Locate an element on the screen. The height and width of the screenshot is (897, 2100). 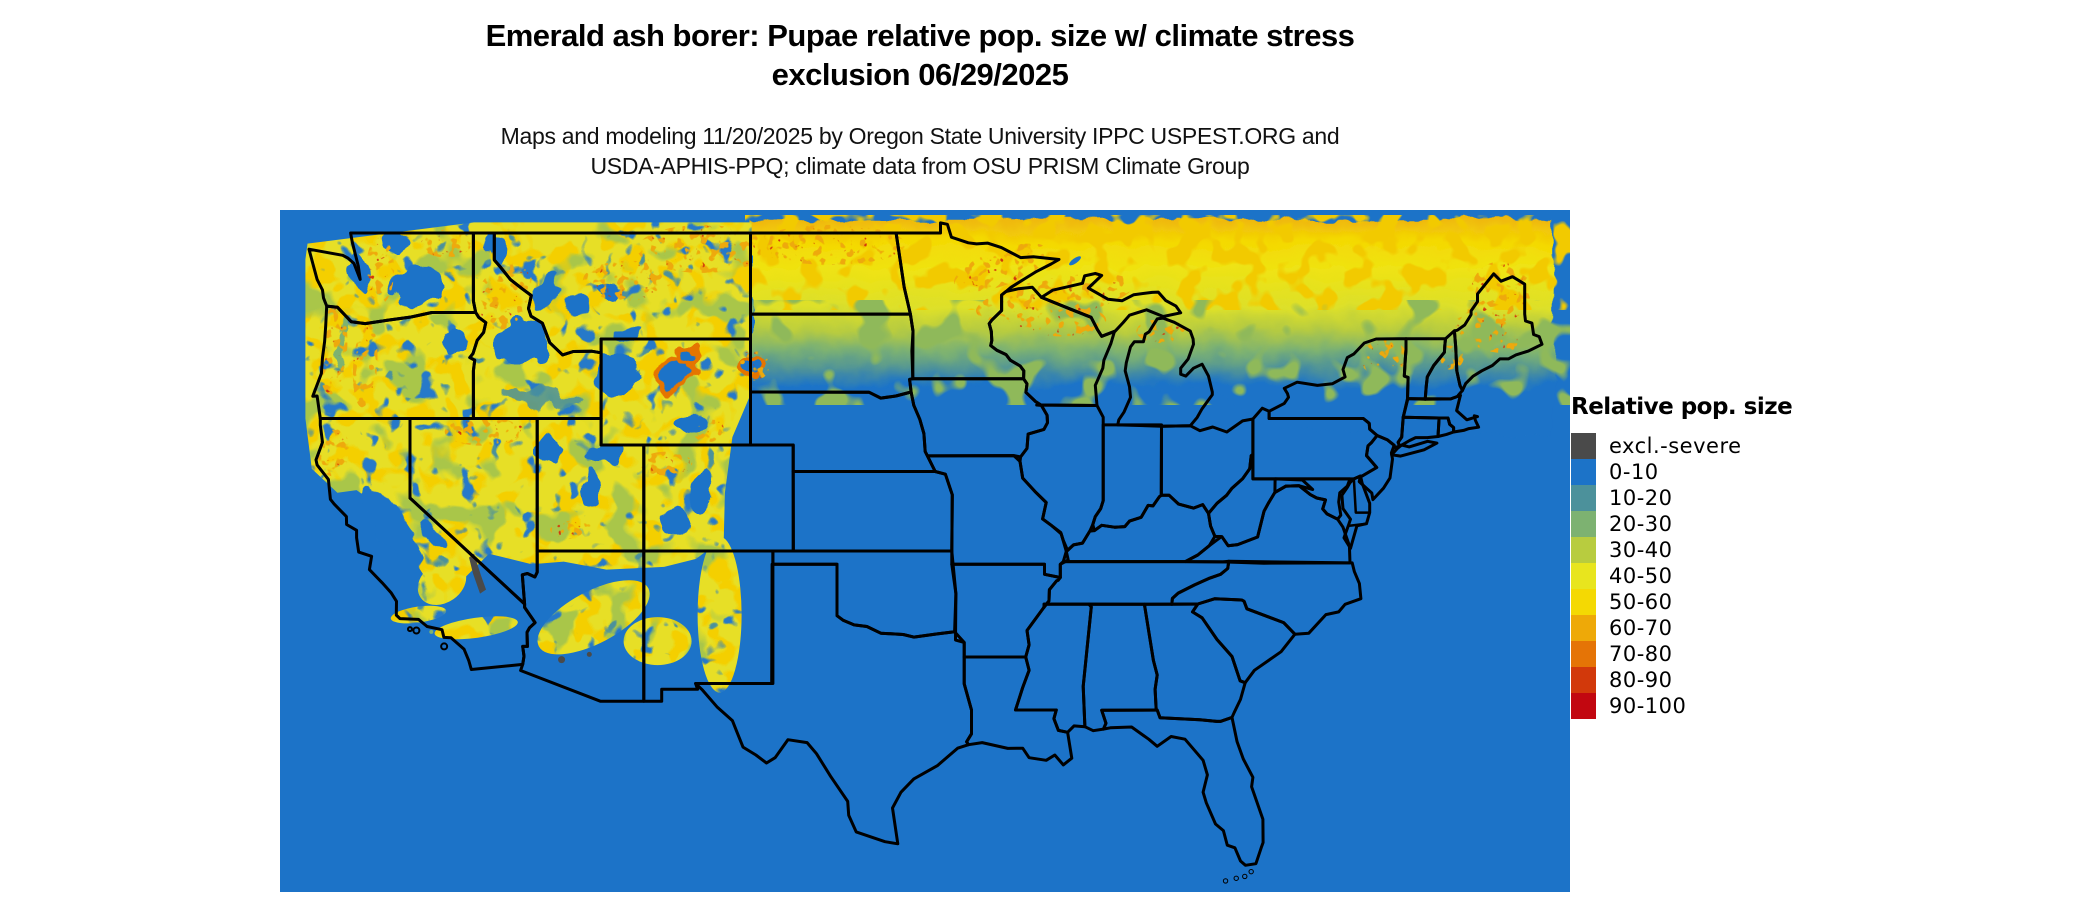
state-border-md is located at coordinates (1312, 499).